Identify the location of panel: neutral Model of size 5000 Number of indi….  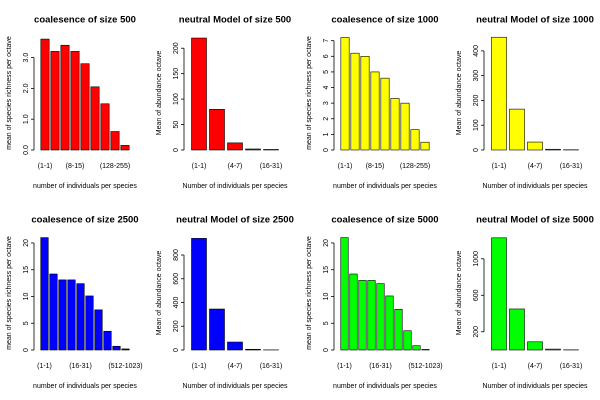
(525, 302).